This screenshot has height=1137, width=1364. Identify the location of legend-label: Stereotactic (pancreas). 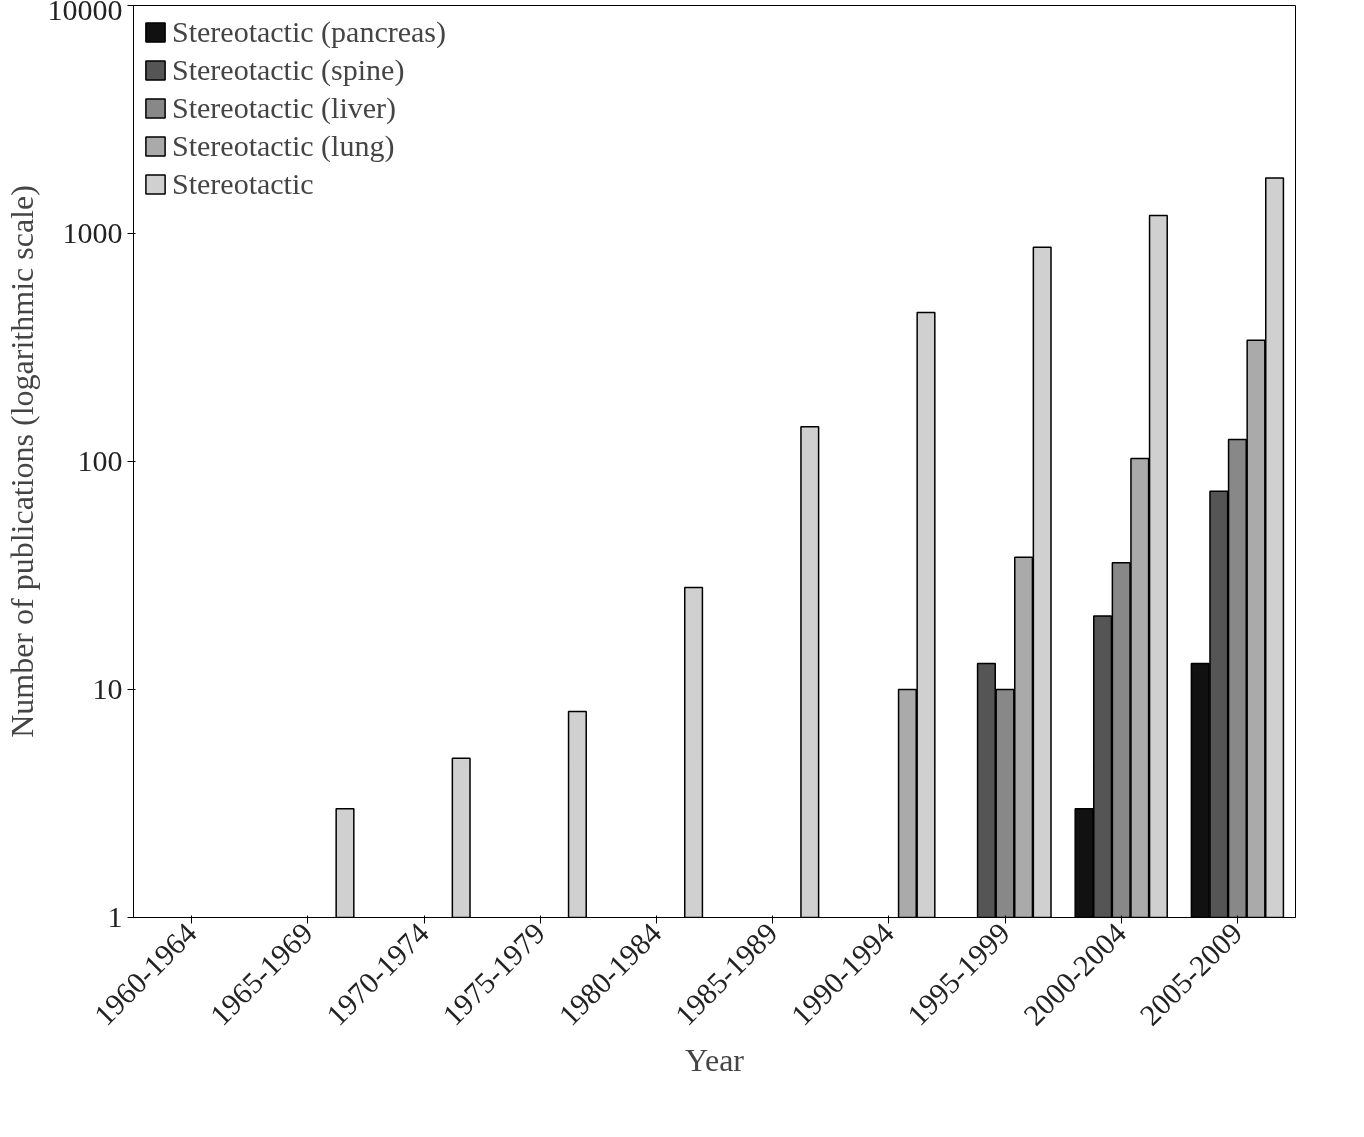
(309, 32).